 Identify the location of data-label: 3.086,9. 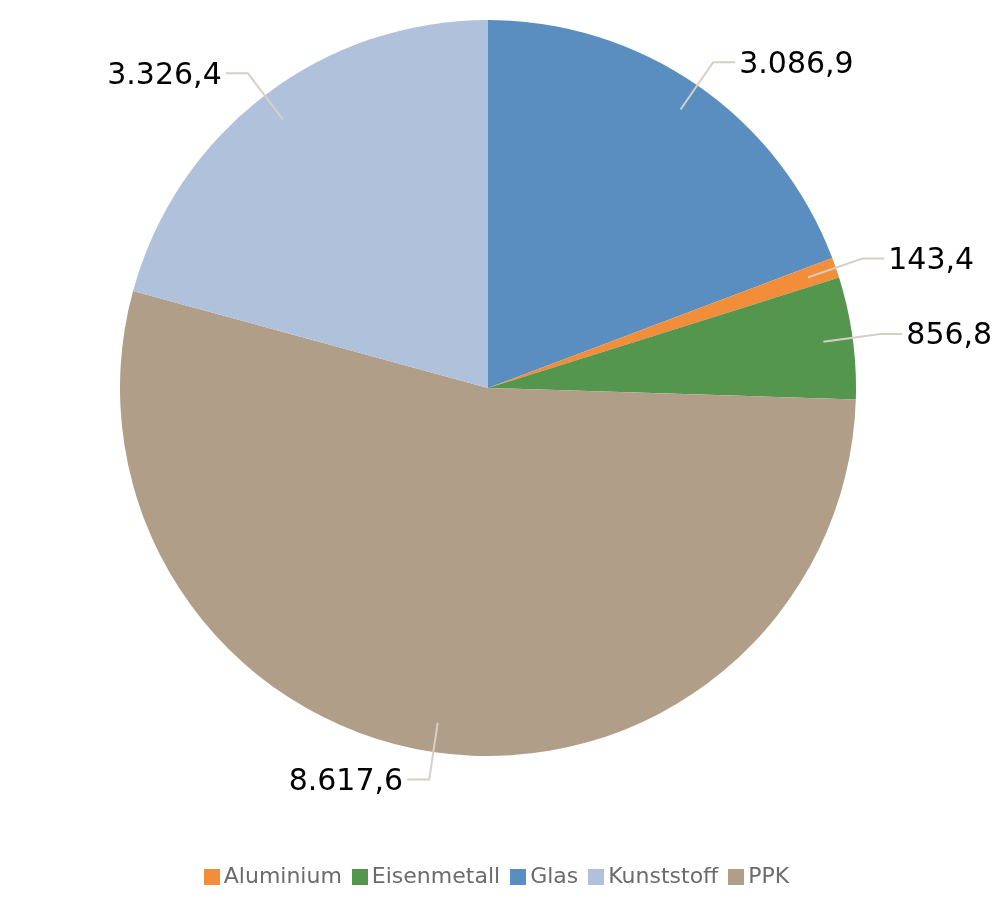
(796, 62).